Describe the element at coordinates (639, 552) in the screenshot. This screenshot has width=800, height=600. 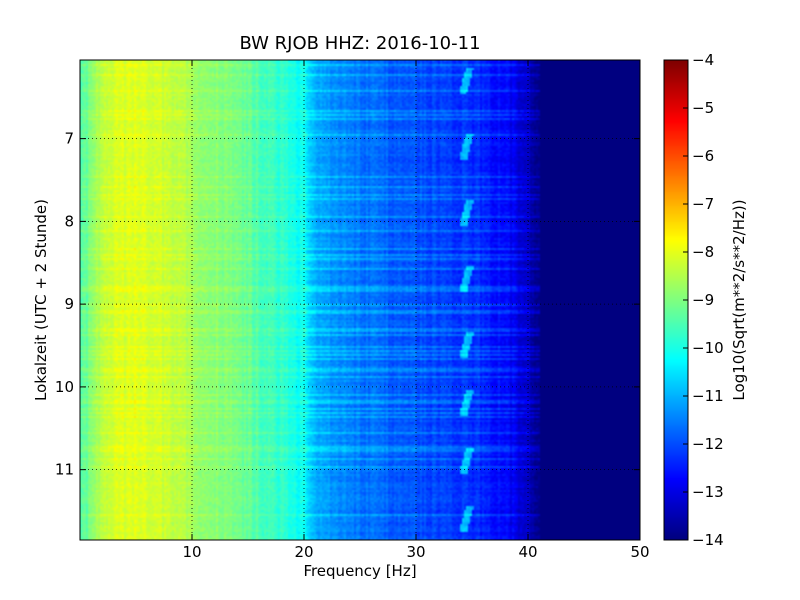
I see `x-tick-label: 50` at that location.